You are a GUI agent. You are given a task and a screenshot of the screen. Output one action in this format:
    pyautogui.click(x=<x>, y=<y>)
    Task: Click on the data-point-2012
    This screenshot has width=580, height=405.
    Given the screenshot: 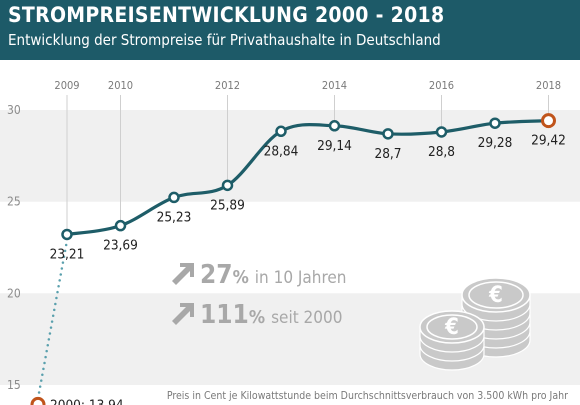 What is the action you would take?
    pyautogui.click(x=227, y=185)
    